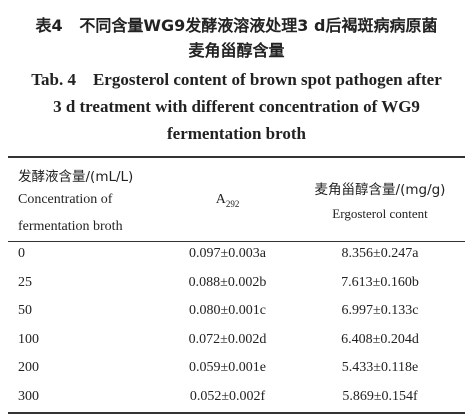  Describe the element at coordinates (49, 25) in the screenshot. I see `caption-zh-label: 表4` at that location.